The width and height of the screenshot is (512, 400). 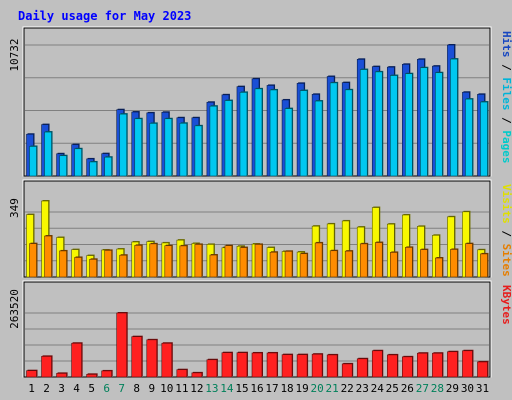 I want to click on series-kbytes, so click(x=257, y=345).